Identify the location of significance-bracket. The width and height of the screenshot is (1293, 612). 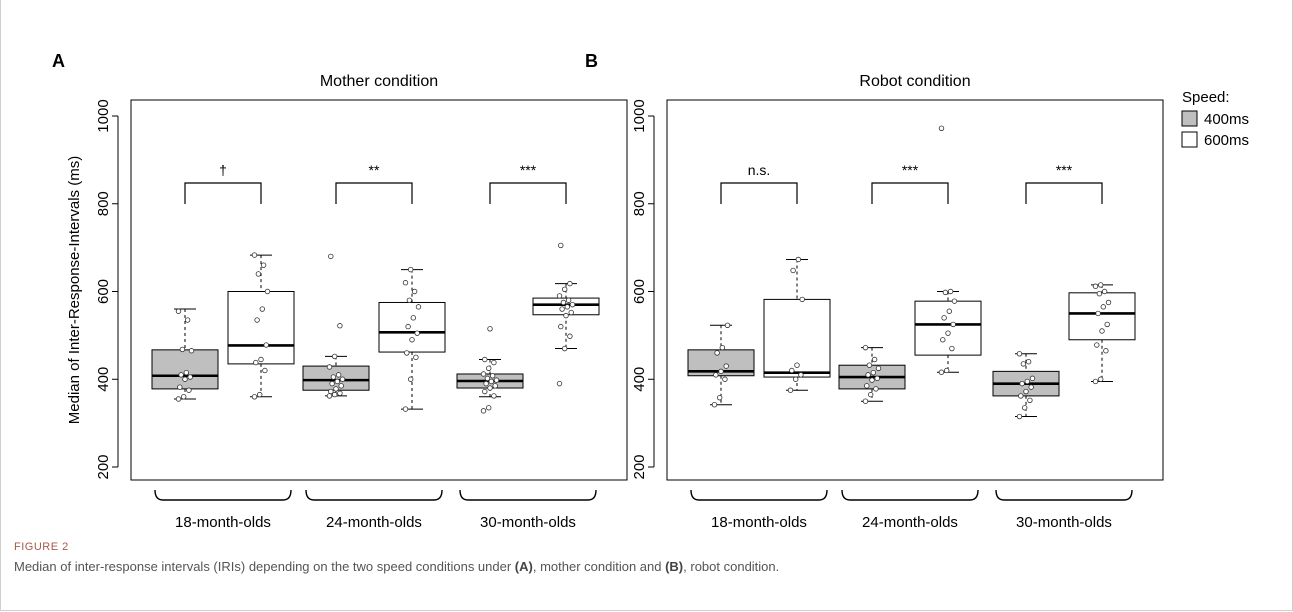
(223, 193).